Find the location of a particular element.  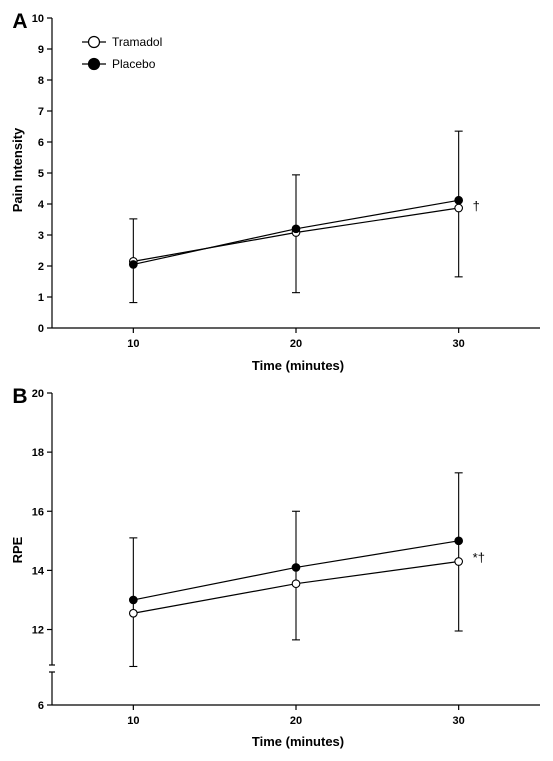

y-axis-label: RPE is located at coordinates (17, 549).